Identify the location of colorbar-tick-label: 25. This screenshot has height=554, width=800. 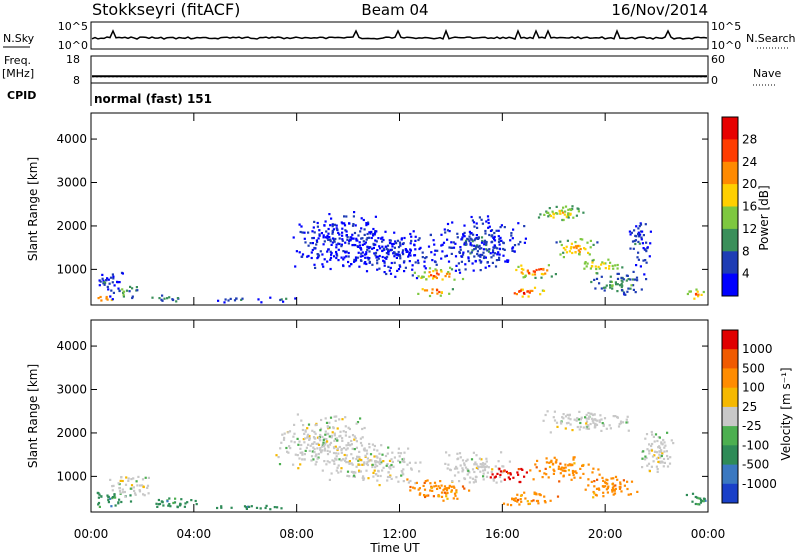
(749, 407).